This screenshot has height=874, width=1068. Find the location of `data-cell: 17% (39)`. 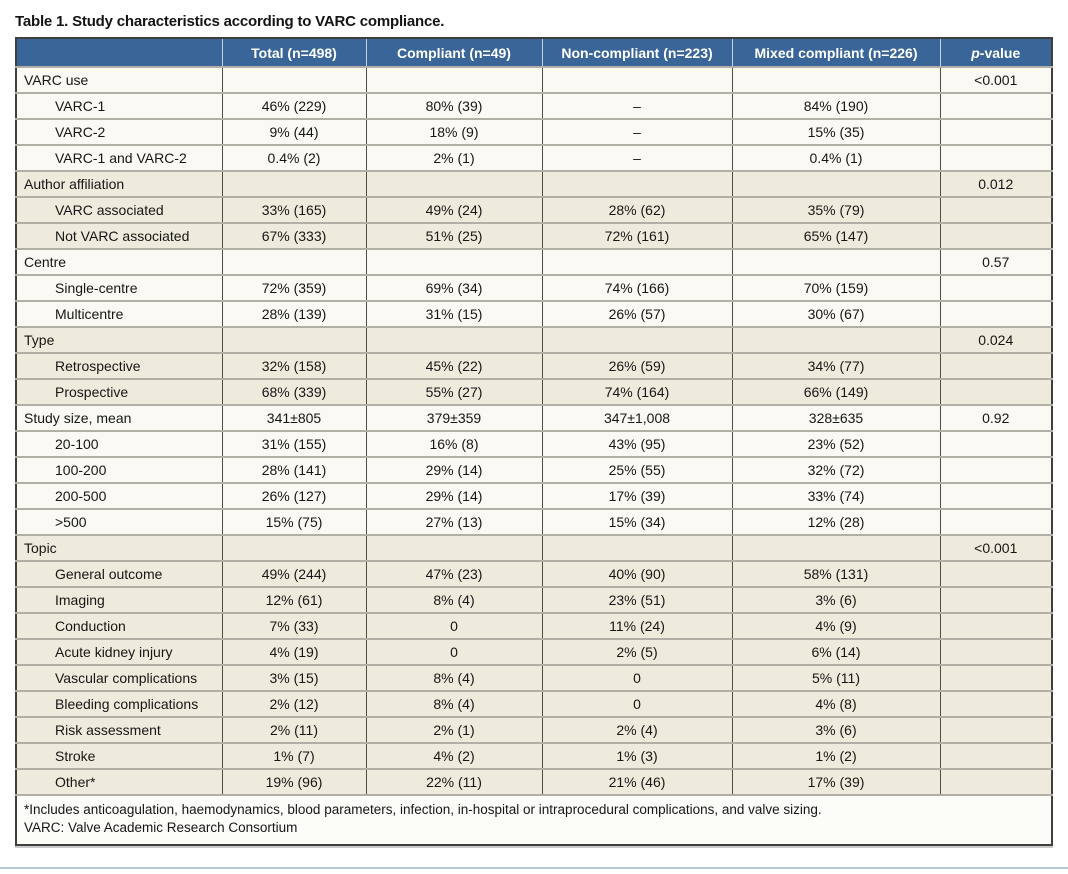

data-cell: 17% (39) is located at coordinates (835, 781).